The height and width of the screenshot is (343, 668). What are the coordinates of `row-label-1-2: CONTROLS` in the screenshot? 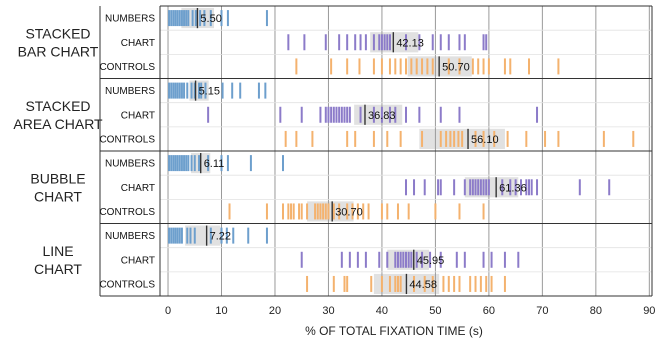 It's located at (127, 139).